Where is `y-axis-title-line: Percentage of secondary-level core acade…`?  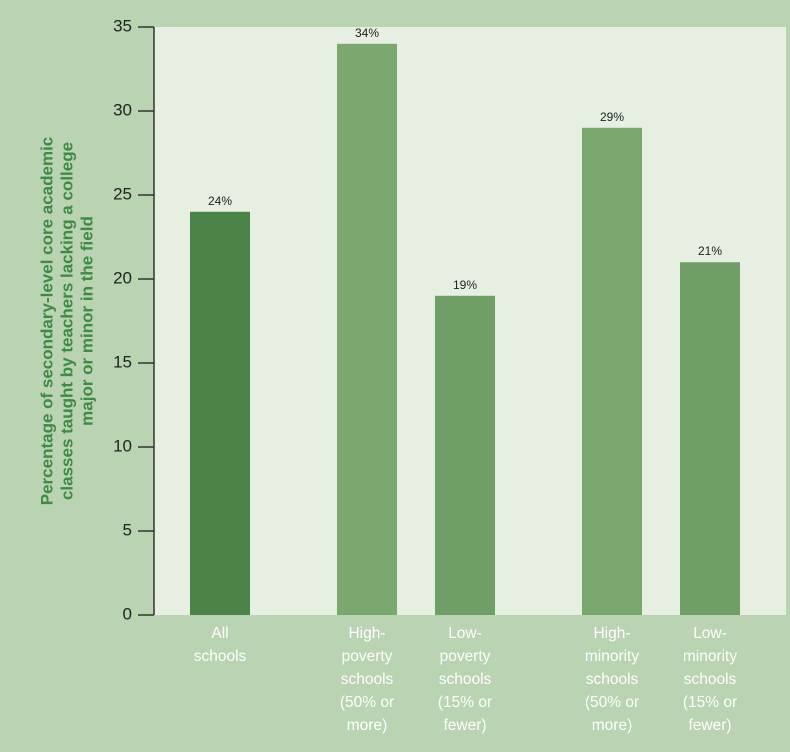
y-axis-title-line: Percentage of secondary-level core acade… is located at coordinates (46, 321).